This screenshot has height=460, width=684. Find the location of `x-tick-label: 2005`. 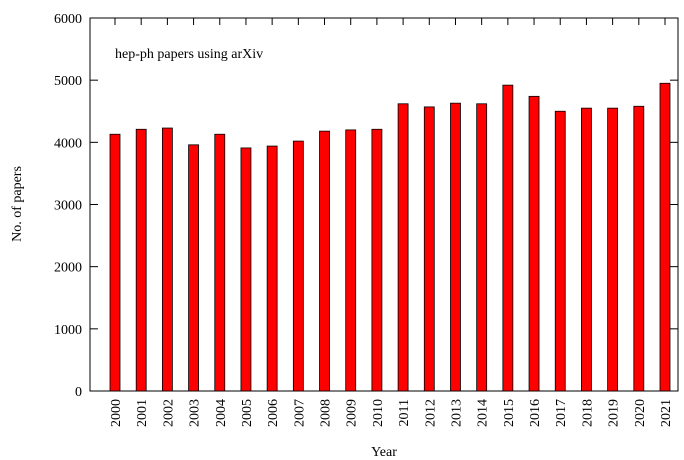

x-tick-label: 2005 is located at coordinates (247, 413).